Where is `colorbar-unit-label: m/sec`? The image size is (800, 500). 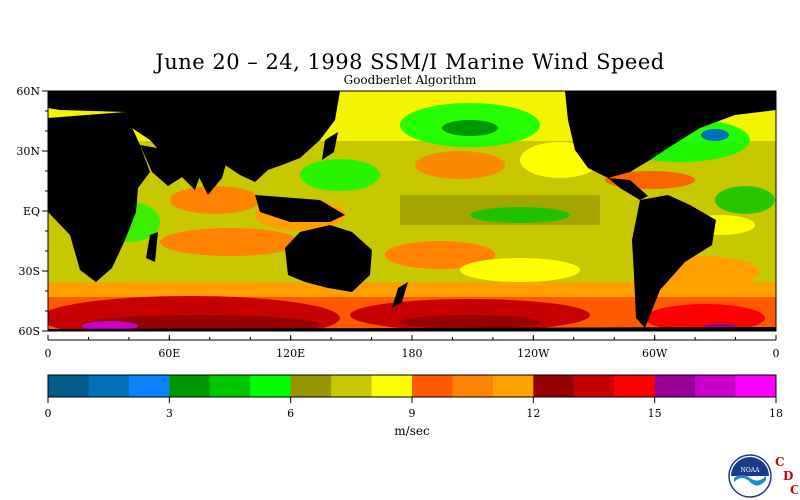 colorbar-unit-label: m/sec is located at coordinates (412, 431).